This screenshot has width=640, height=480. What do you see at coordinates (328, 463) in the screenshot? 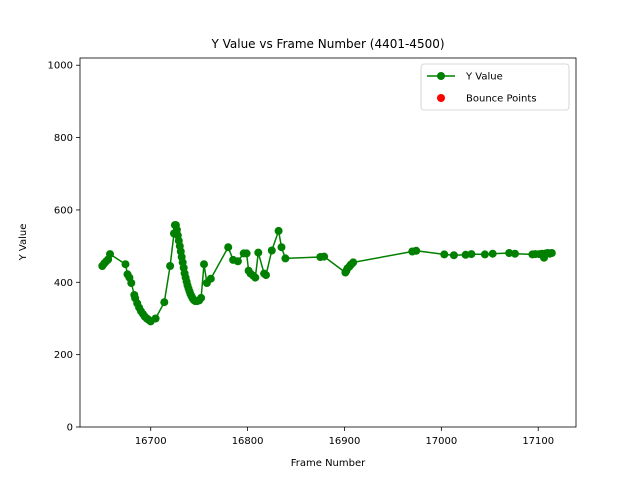
I see `x-axis-label: Frame Number` at bounding box center [328, 463].